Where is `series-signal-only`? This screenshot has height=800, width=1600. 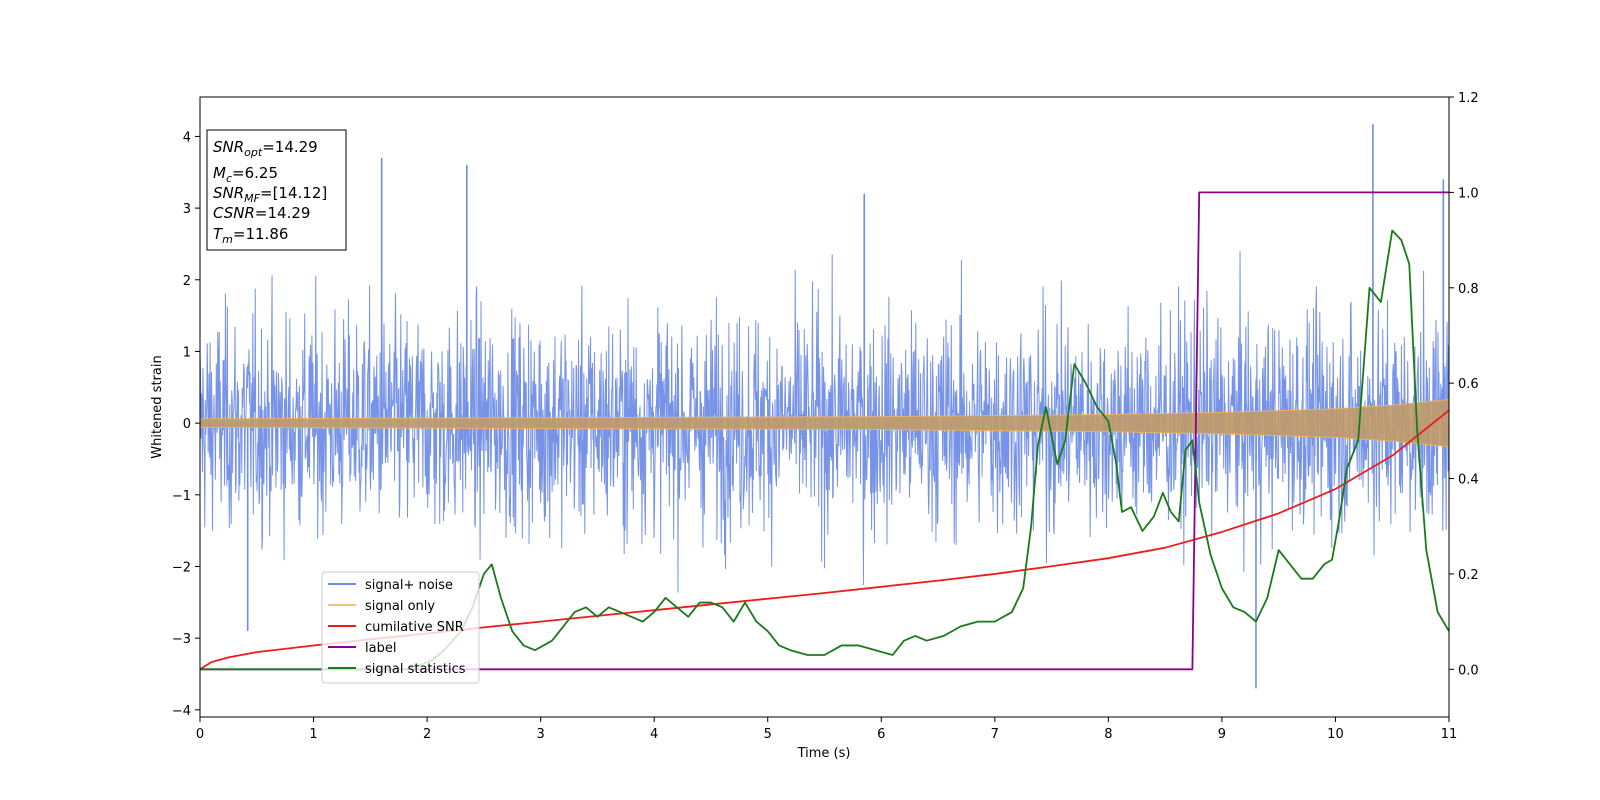
series-signal-only is located at coordinates (824, 423).